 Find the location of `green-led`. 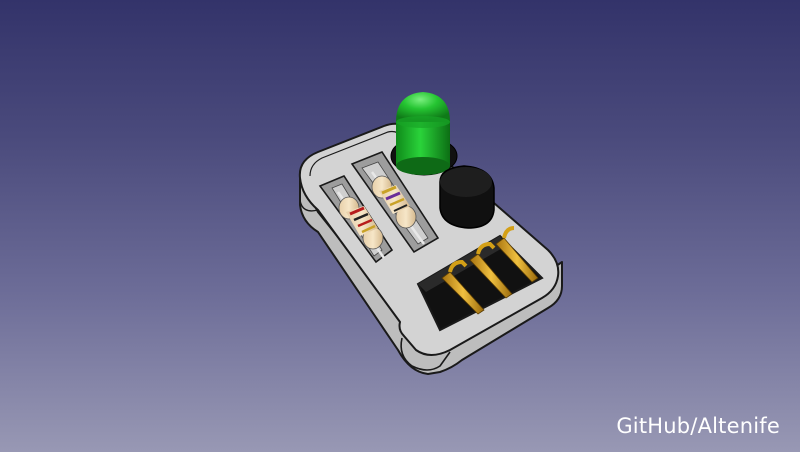

green-led is located at coordinates (424, 134).